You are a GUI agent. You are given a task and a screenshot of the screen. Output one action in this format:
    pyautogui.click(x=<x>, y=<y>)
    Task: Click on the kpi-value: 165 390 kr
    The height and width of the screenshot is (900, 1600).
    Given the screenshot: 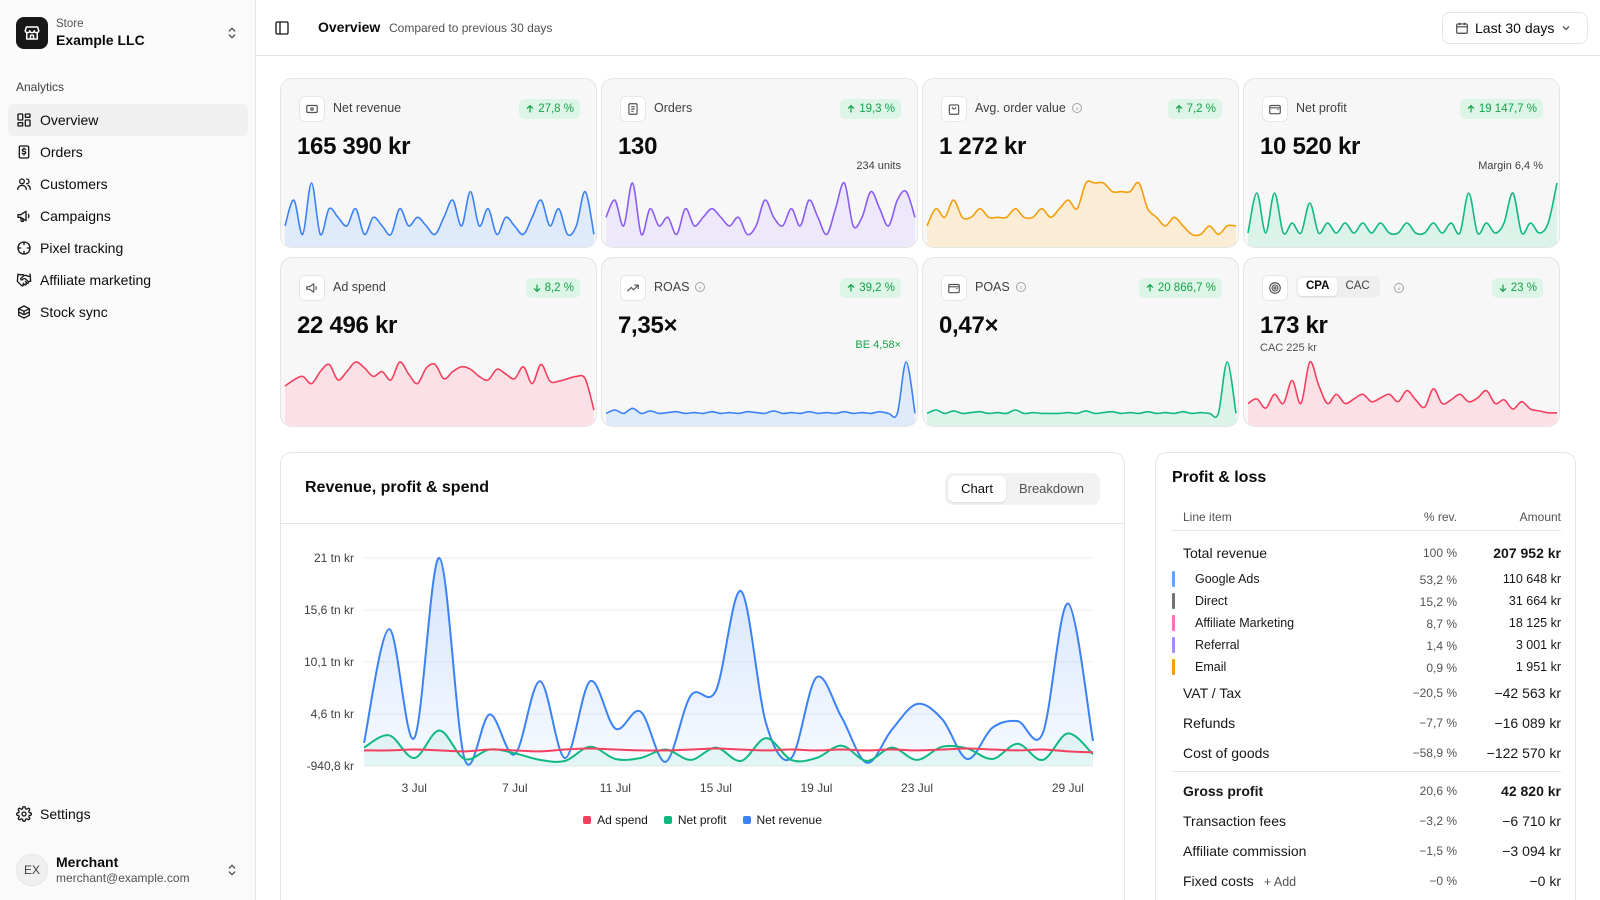 What is the action you would take?
    pyautogui.click(x=354, y=146)
    